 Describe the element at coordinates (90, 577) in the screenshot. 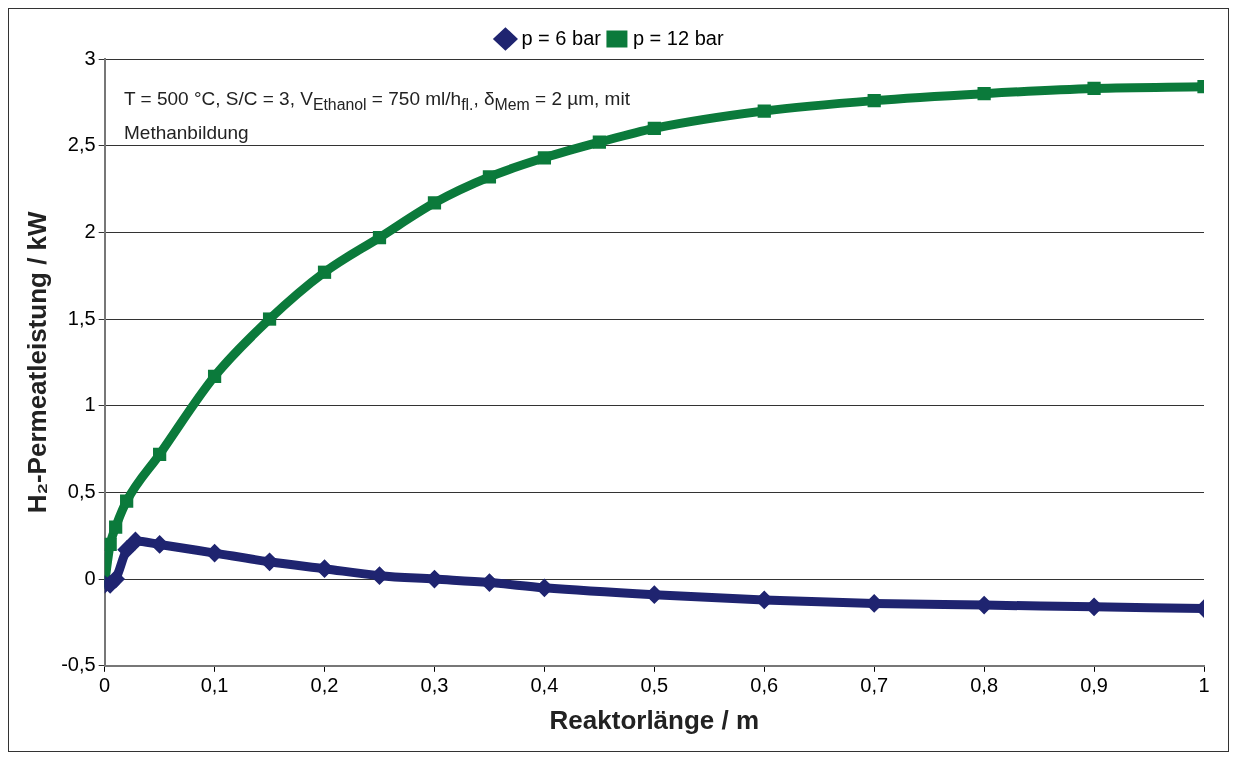

I see `y-tick-label: 0` at that location.